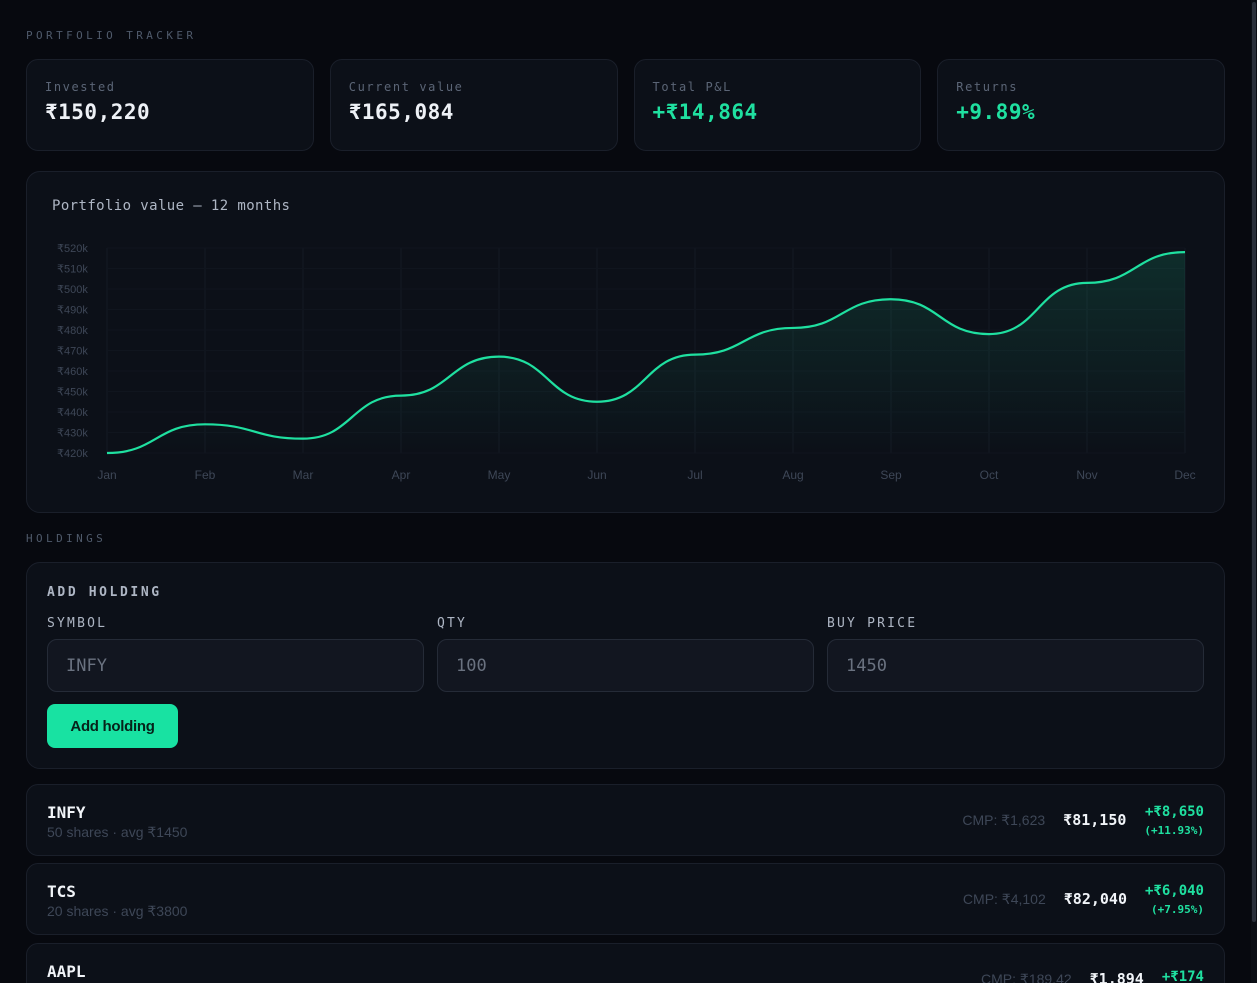 This screenshot has height=983, width=1257. What do you see at coordinates (777, 105) in the screenshot?
I see `stat-total-pl: Total P&L +₹14,864` at bounding box center [777, 105].